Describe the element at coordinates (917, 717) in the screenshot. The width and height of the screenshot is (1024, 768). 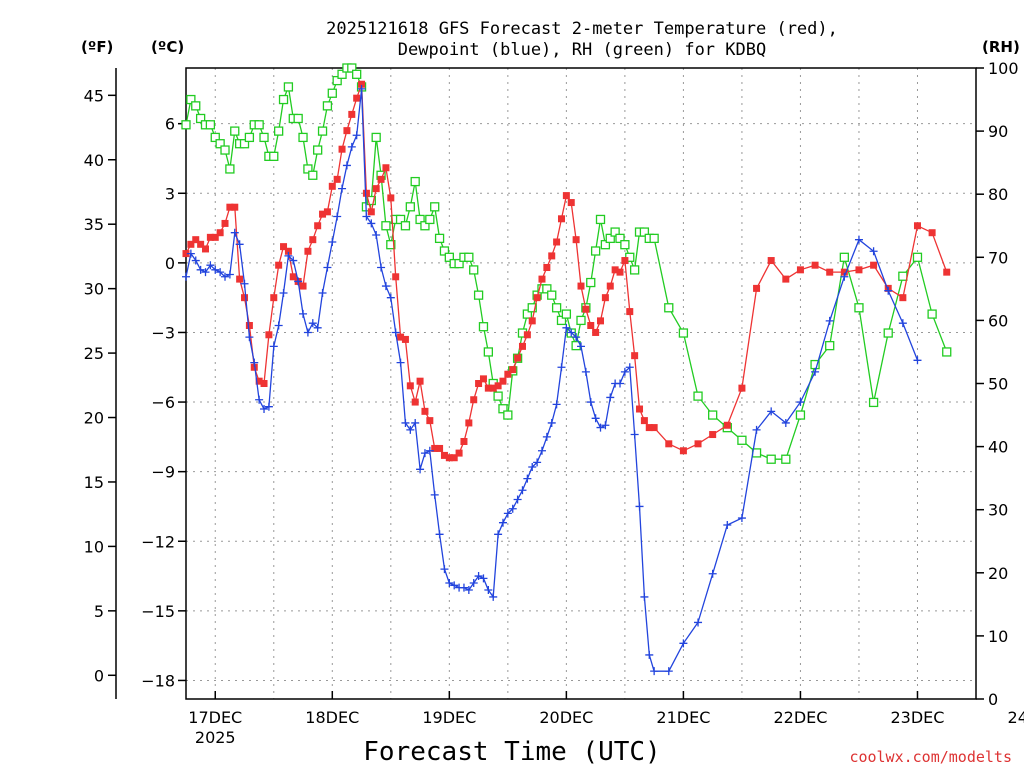
I see `time-tick-label: 23DEC` at that location.